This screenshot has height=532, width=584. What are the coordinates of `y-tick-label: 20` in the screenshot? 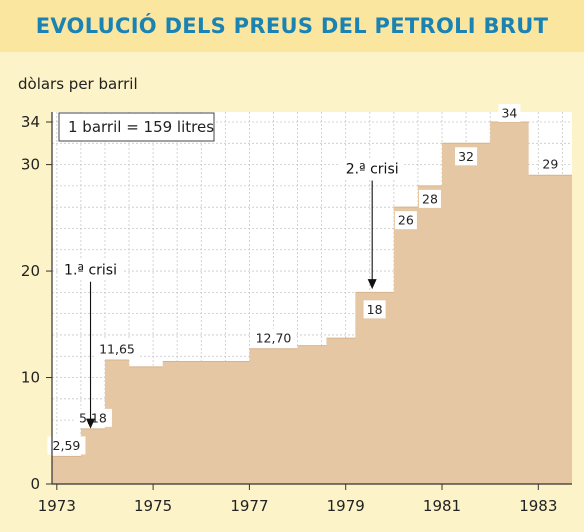 It's located at (30, 271).